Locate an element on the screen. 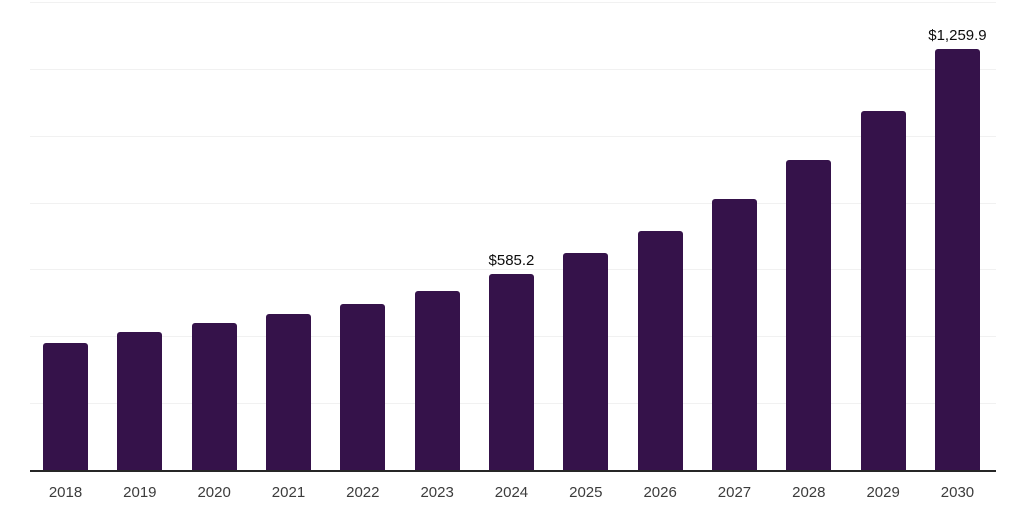  x-tick-2029: 2029 is located at coordinates (883, 492).